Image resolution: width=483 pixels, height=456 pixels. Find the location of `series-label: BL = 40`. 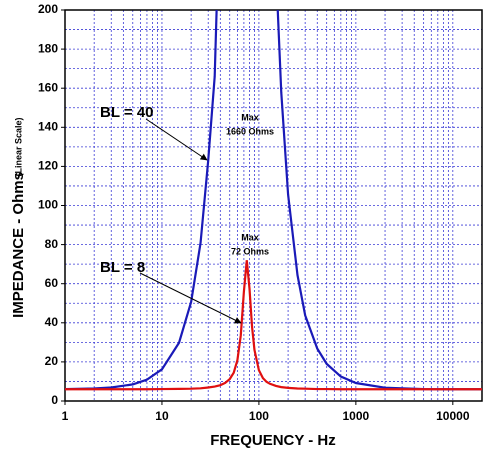

series-label: BL = 40 is located at coordinates (127, 112).